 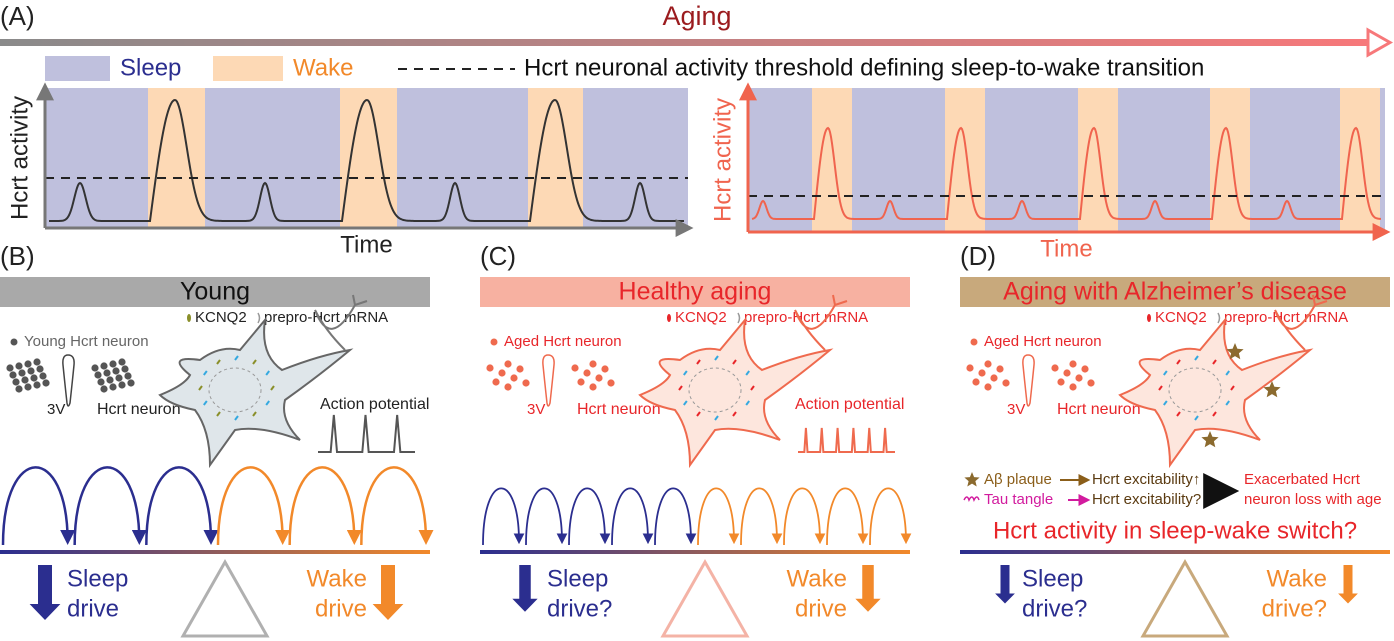 I want to click on legend-wake: Wake, so click(x=323, y=67).